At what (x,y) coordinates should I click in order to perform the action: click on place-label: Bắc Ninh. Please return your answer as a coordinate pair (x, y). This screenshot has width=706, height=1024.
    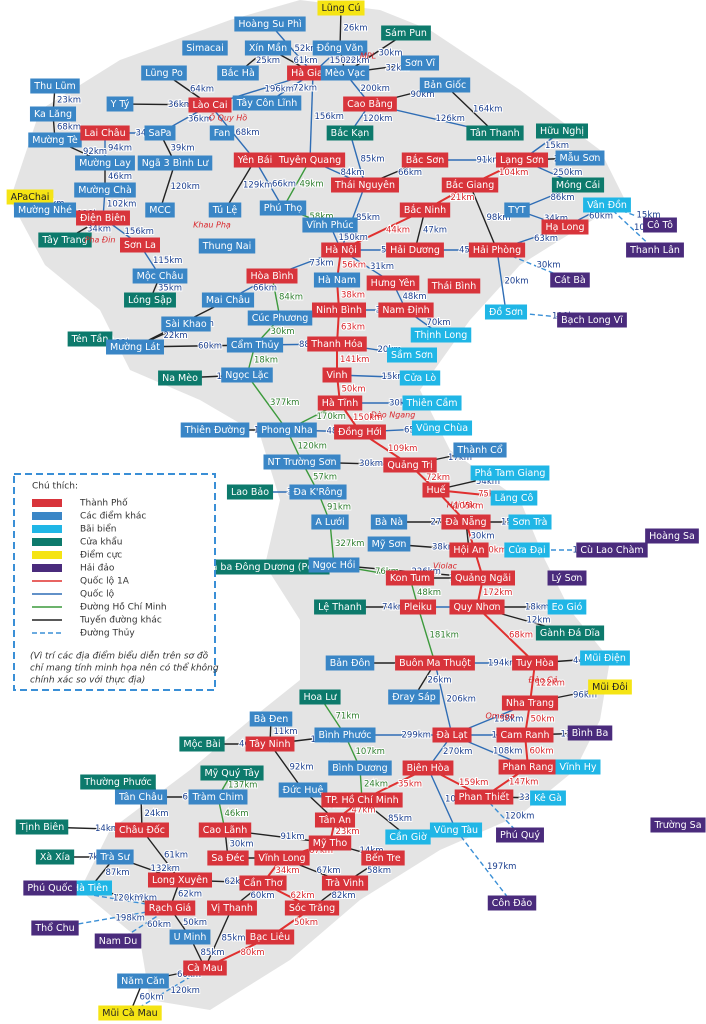
    Looking at the image, I should click on (425, 210).